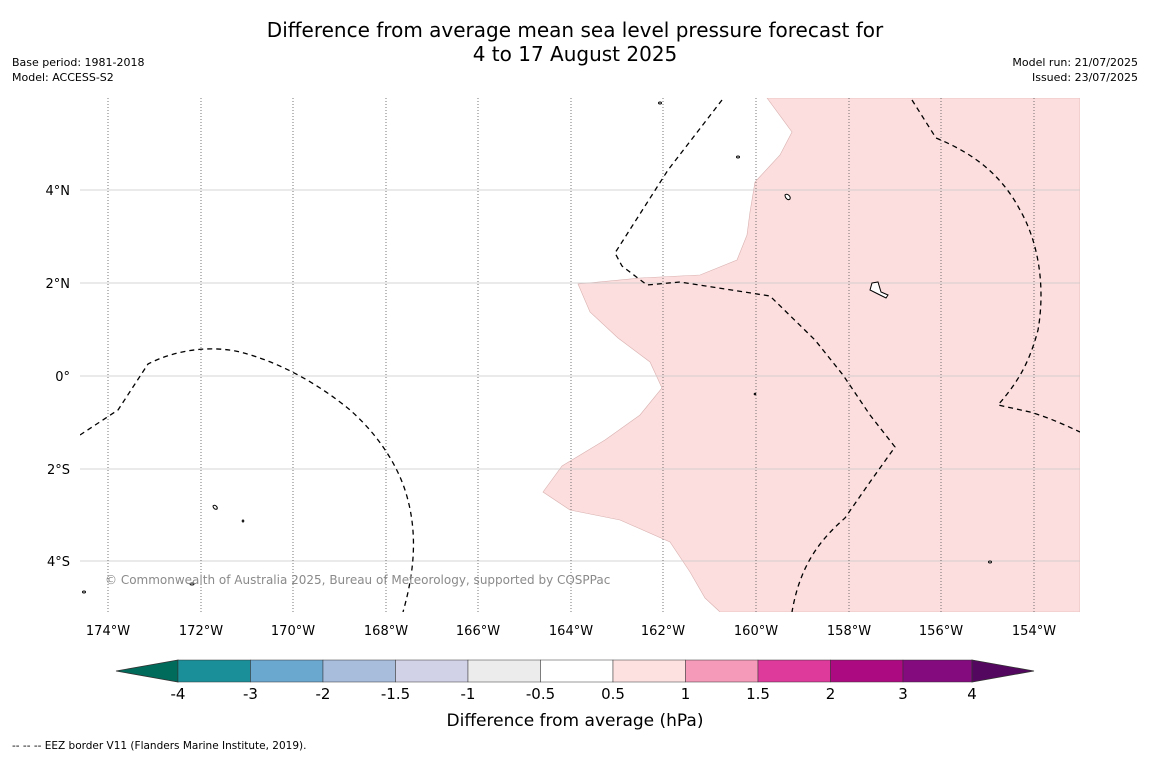  I want to click on colorbar-tick-label: 1.5, so click(758, 694).